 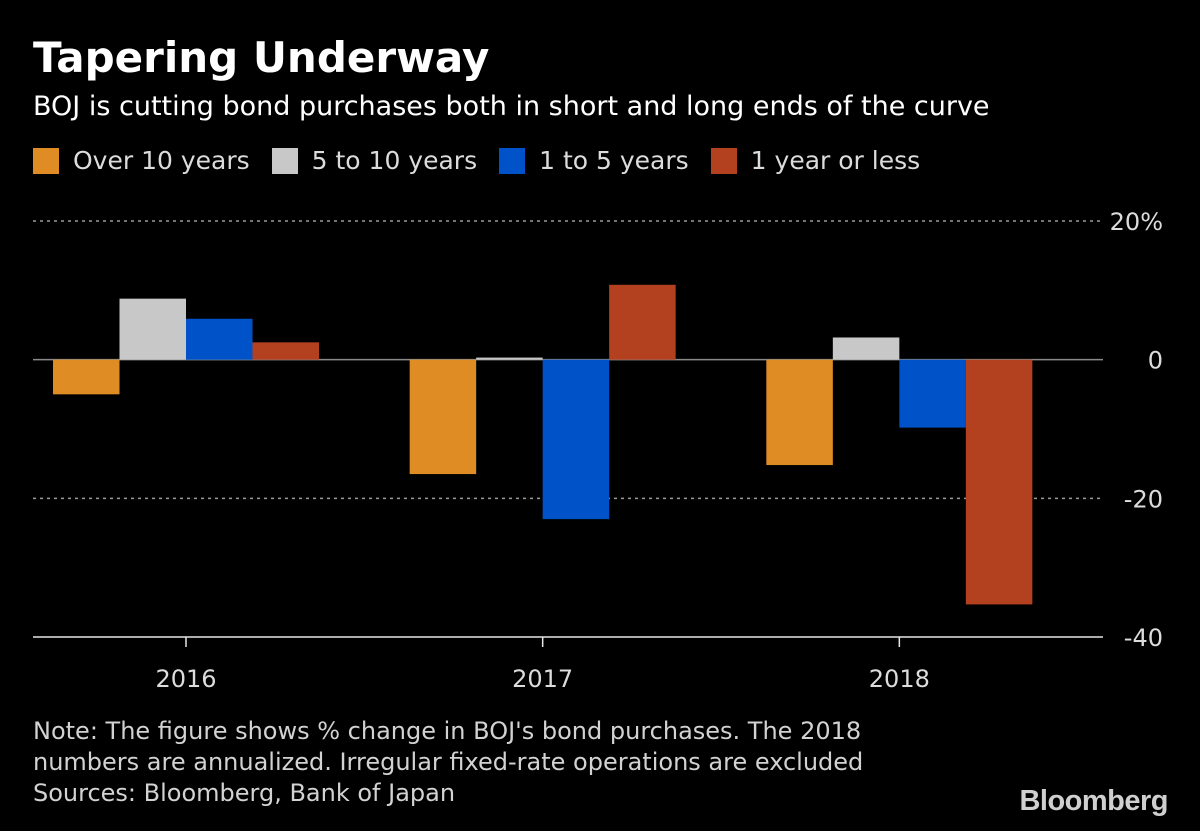 I want to click on x-tick-label-2016: 2016, so click(x=185, y=679).